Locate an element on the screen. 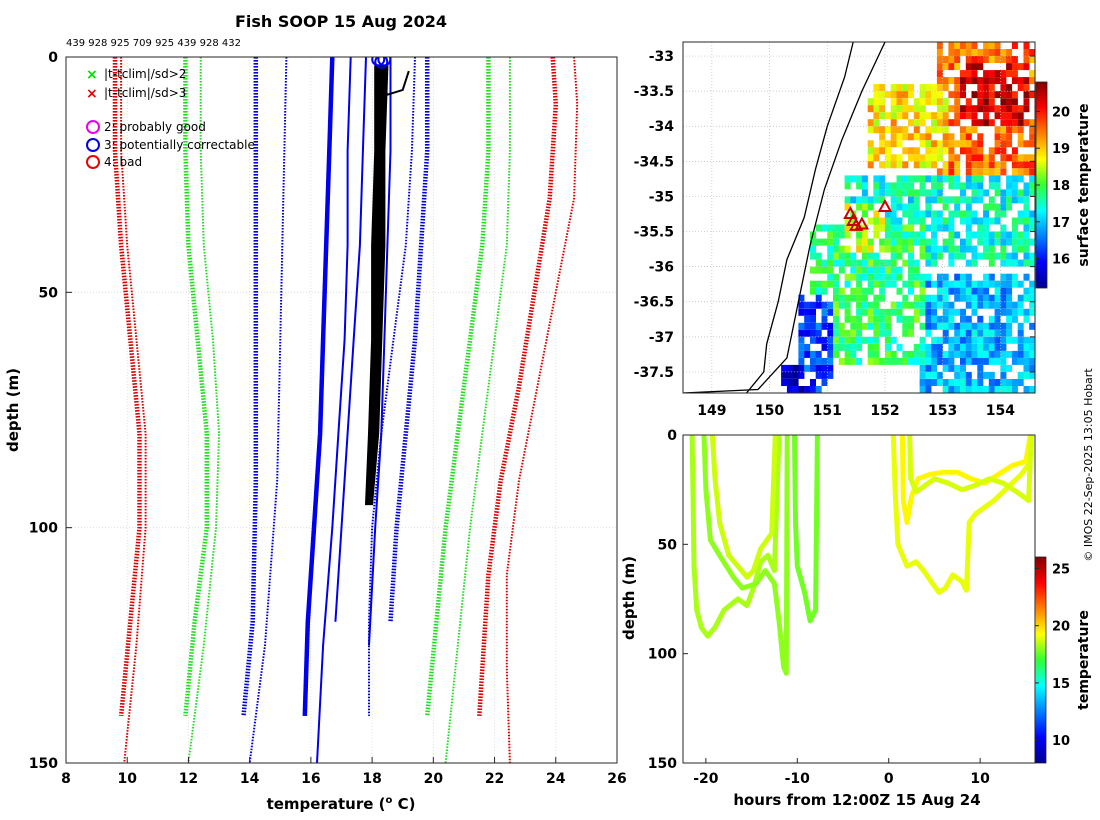  ts-colorbar-label: temperature is located at coordinates (1084, 660).